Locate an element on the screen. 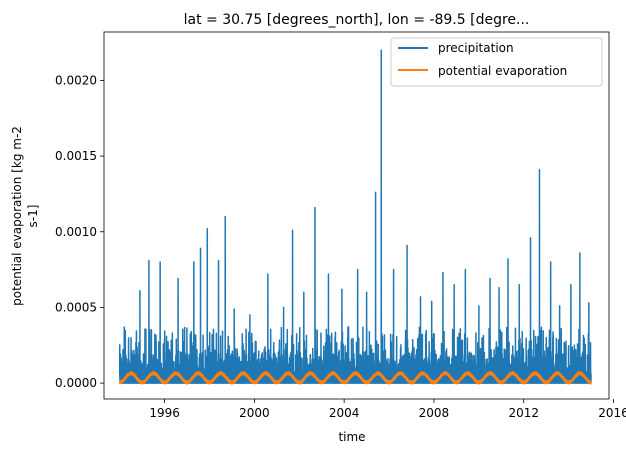 The image size is (626, 457). legend: precipitation potential evaporation is located at coordinates (496, 62).